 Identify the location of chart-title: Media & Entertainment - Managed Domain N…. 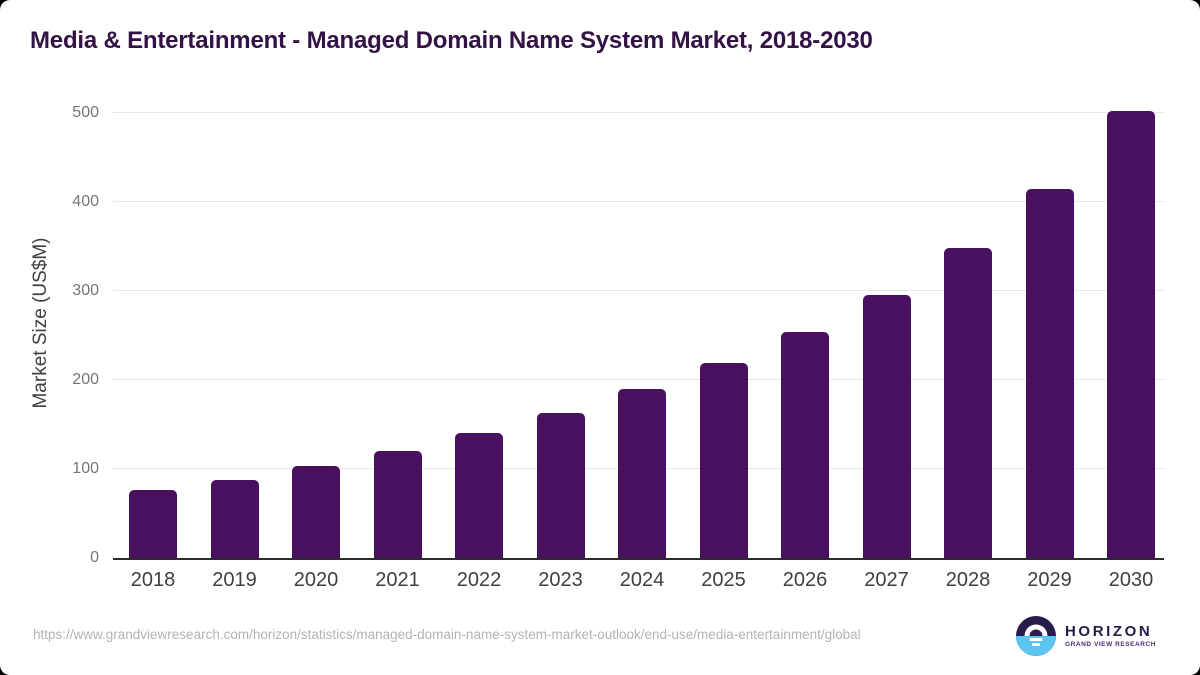
(451, 40).